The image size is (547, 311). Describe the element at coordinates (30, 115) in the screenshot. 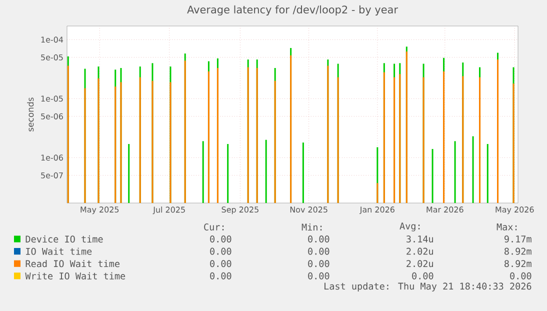

I see `y-axis-title: seconds` at that location.